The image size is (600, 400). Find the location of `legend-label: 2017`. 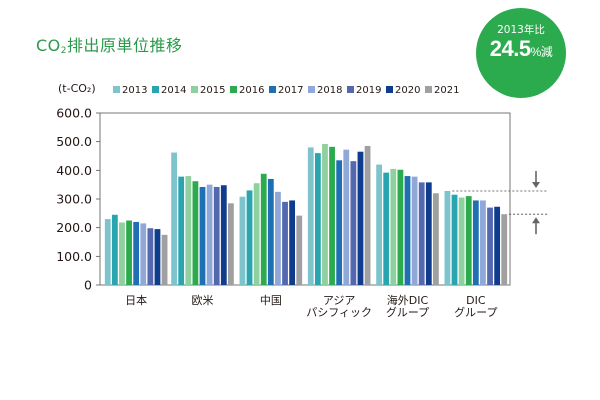

legend-label: 2017 is located at coordinates (290, 90).